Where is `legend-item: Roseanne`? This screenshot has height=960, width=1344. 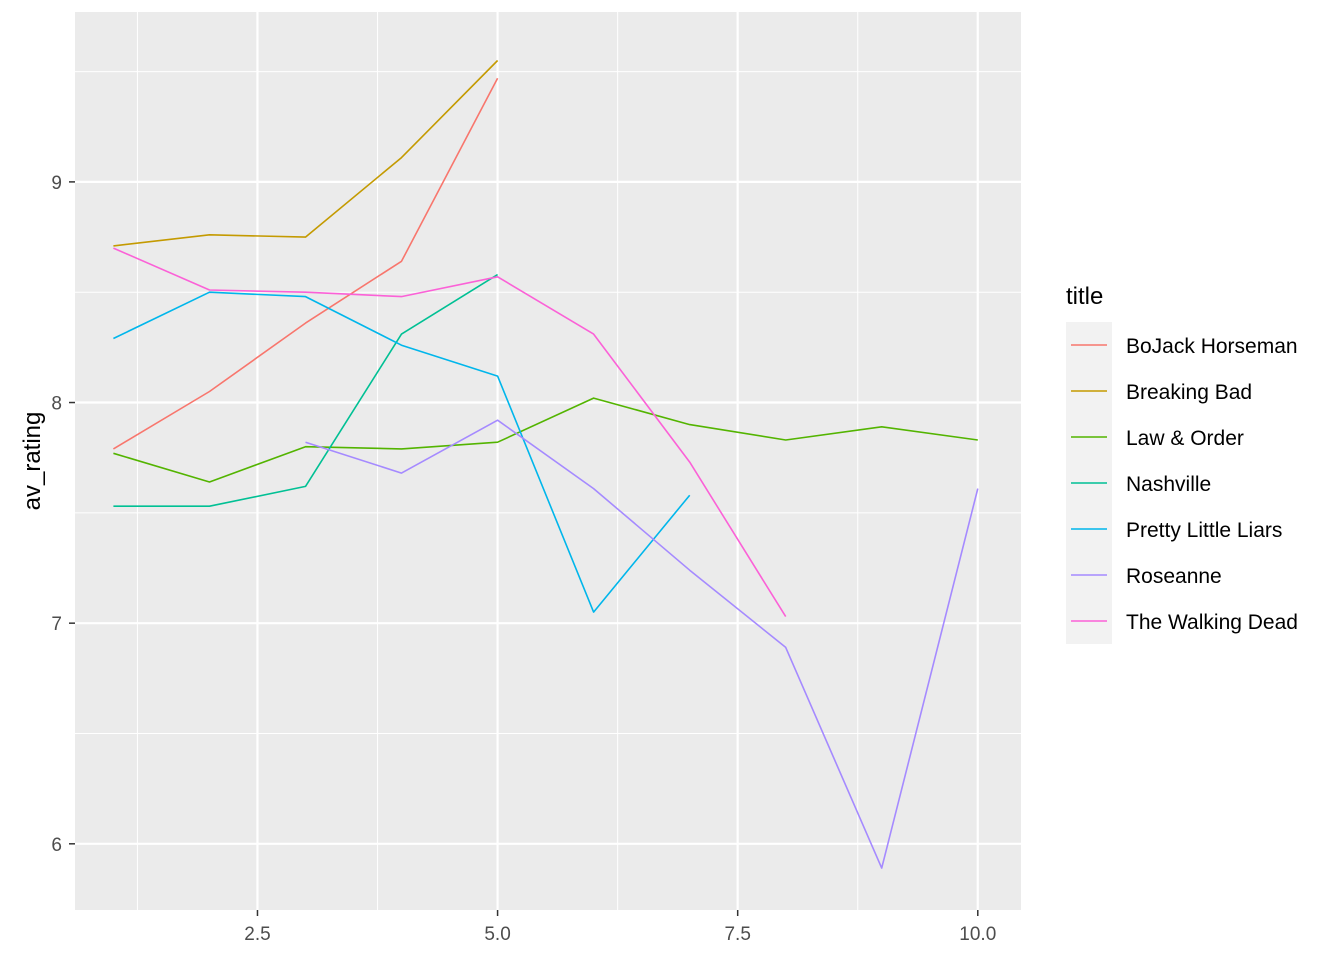
legend-item: Roseanne is located at coordinates (1144, 575).